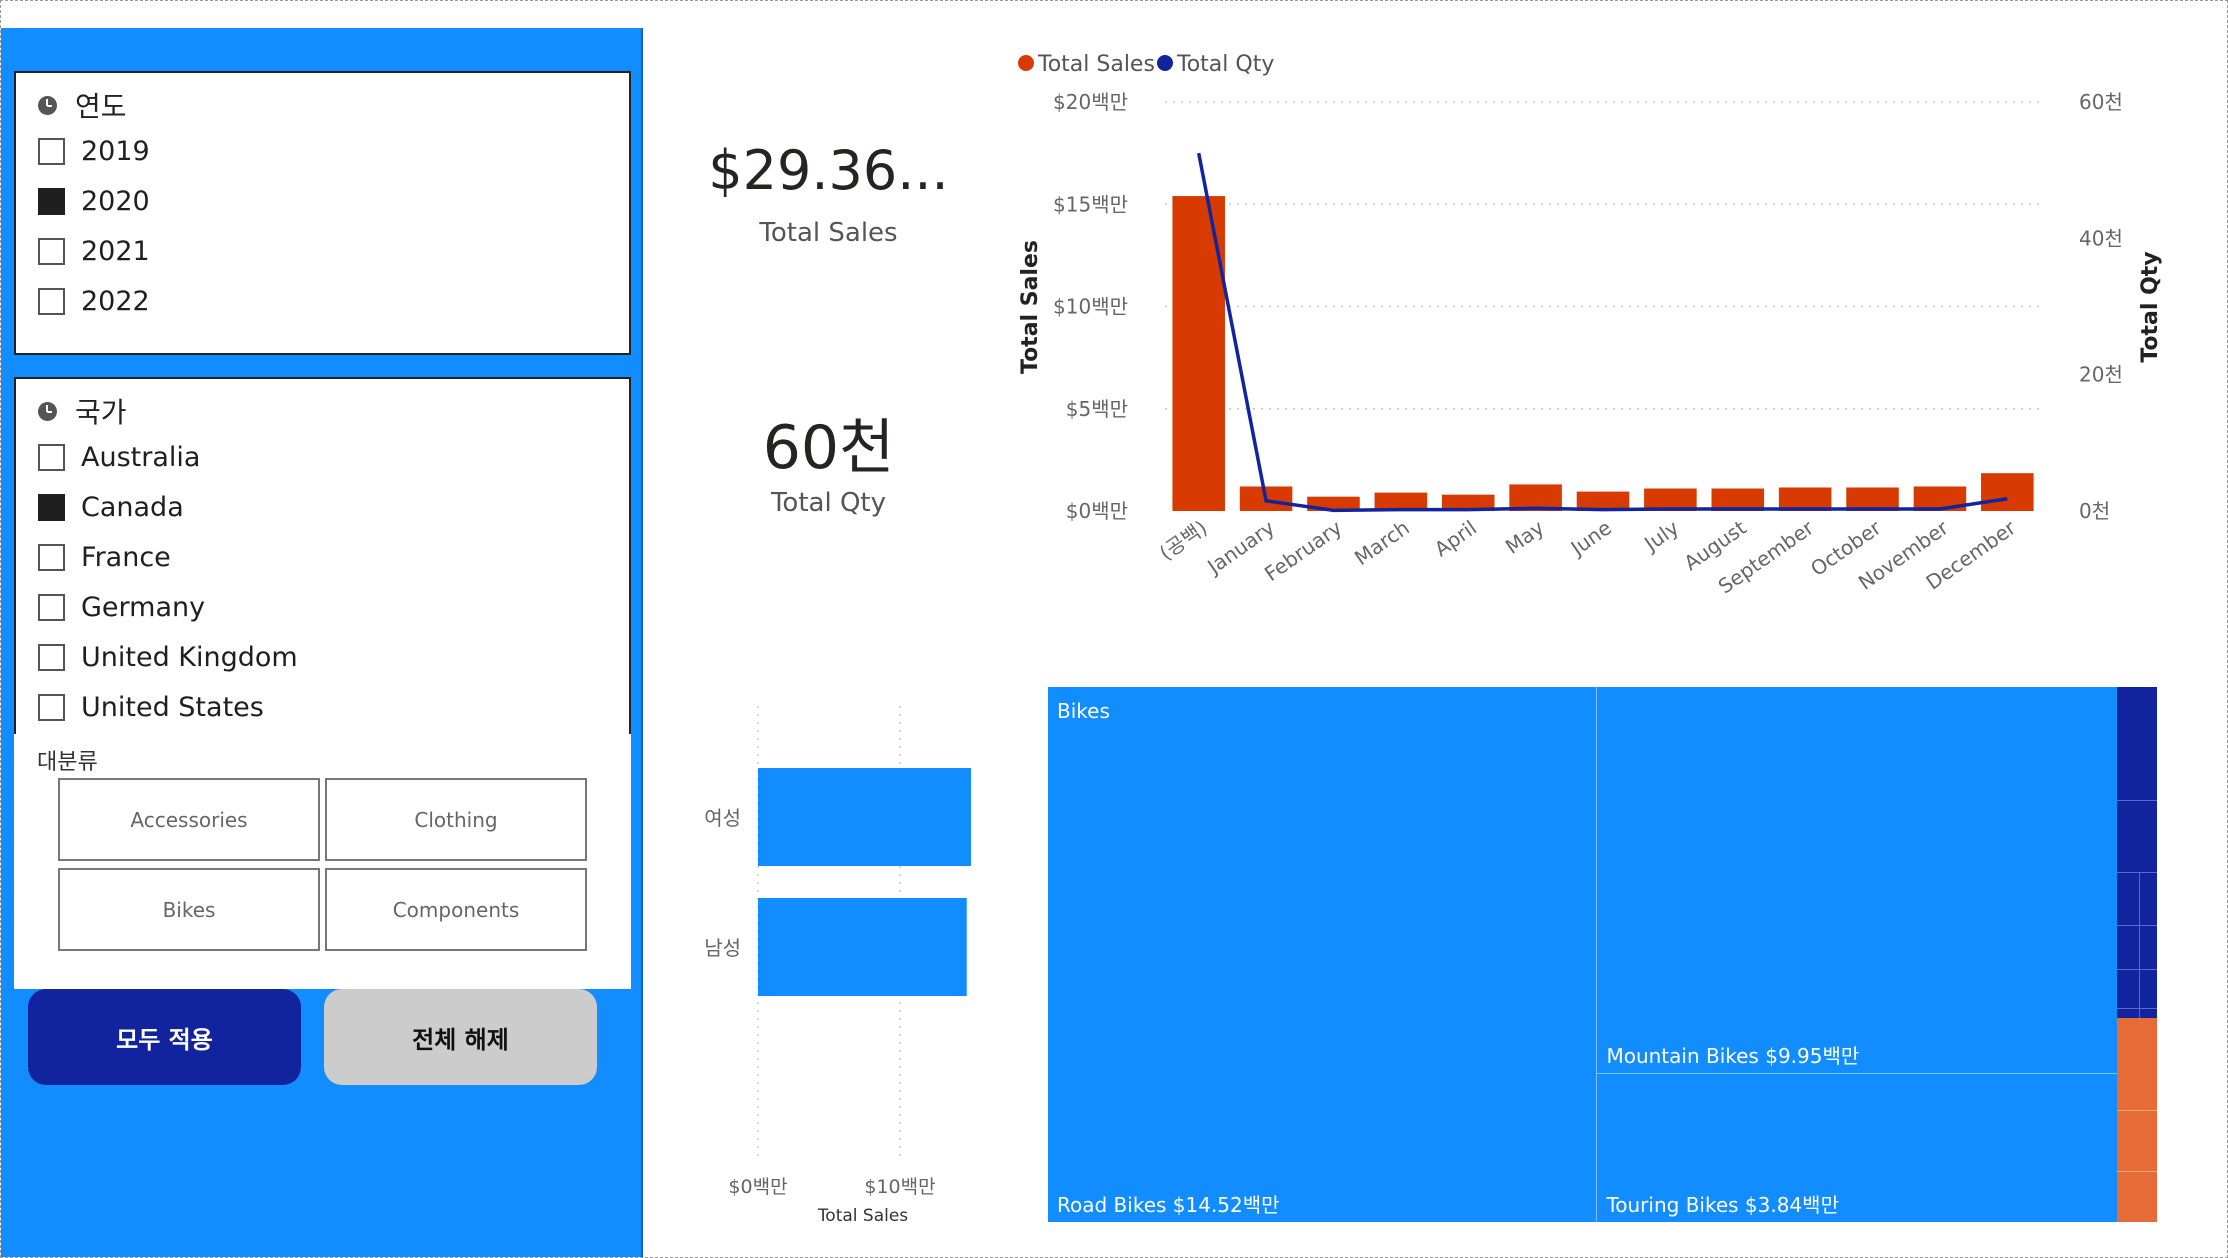 The image size is (2228, 1258). What do you see at coordinates (172, 707) in the screenshot?
I see `option-label: United States` at bounding box center [172, 707].